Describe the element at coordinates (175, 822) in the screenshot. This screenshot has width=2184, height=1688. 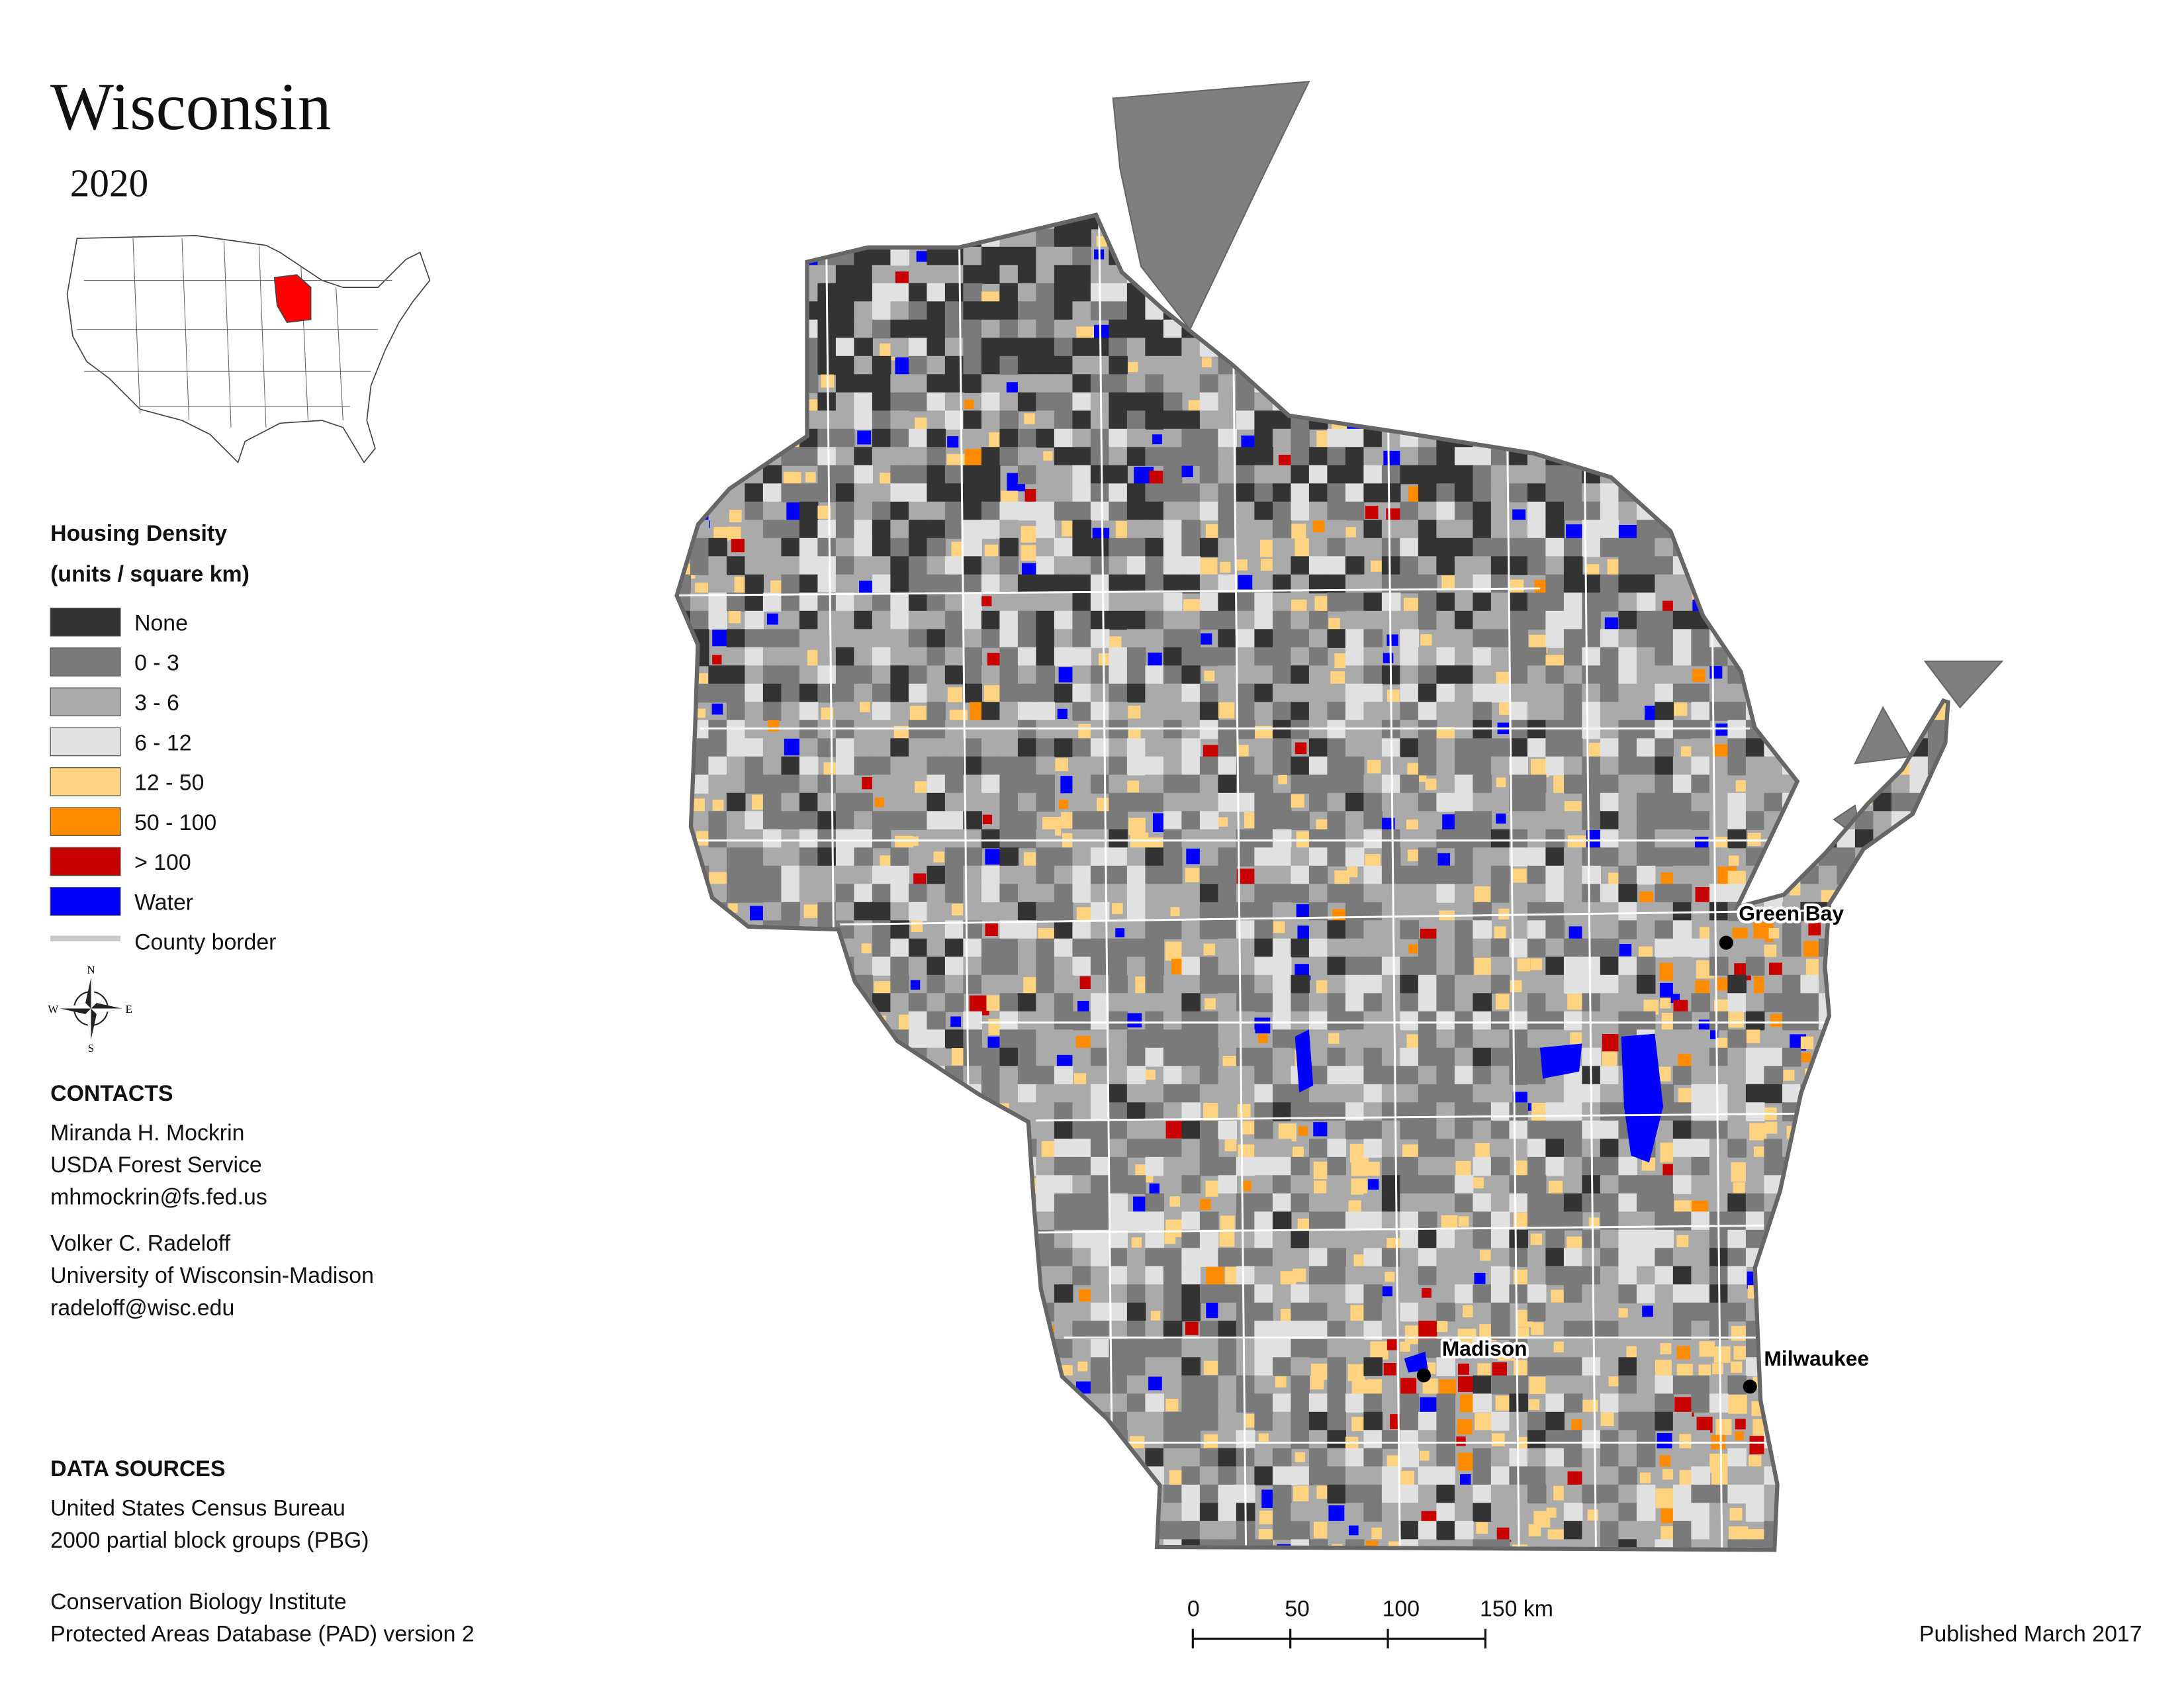
I see `legend-label: 50 - 100` at that location.